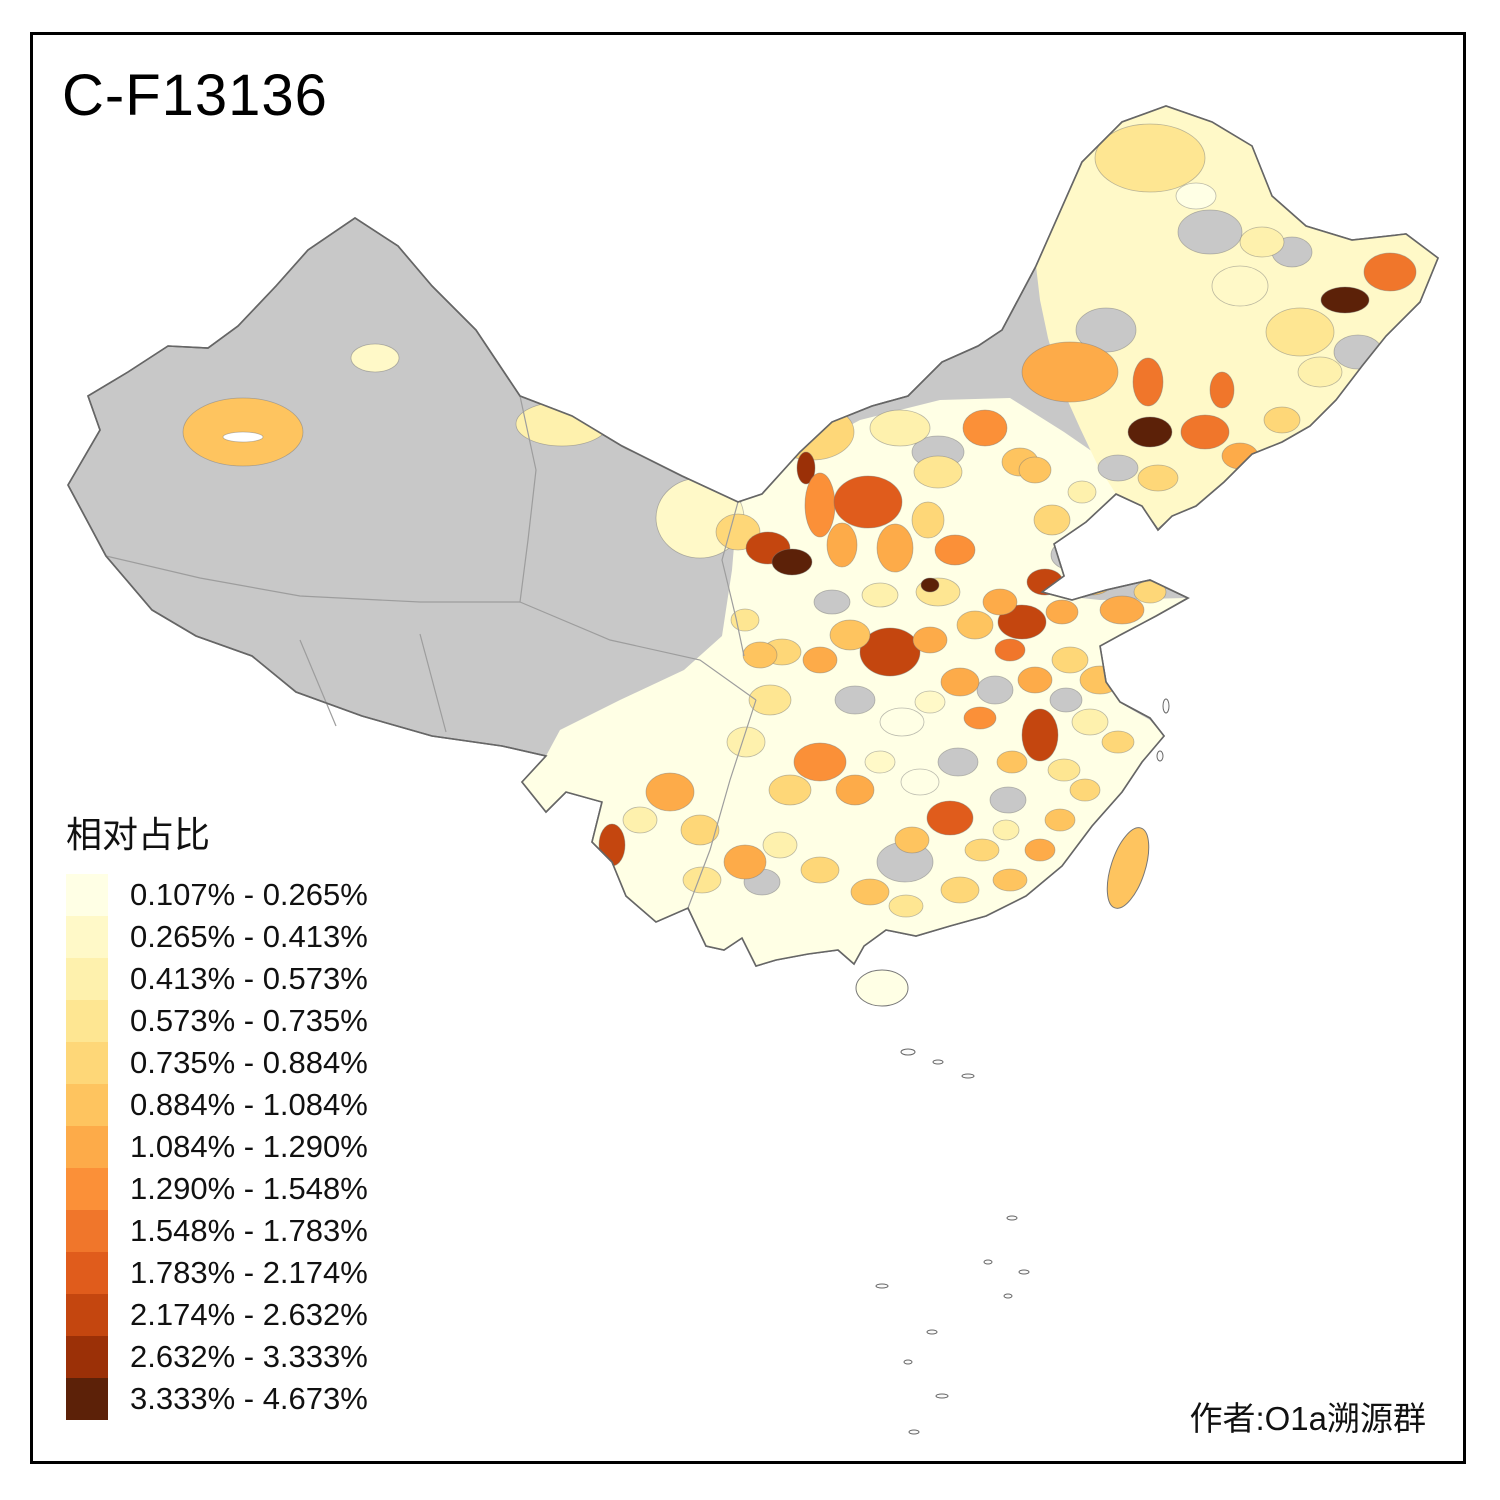 This screenshot has height=1500, width=1500. Describe the element at coordinates (217, 1231) in the screenshot. I see `legend-row: 1.548% - 1.783%` at that location.